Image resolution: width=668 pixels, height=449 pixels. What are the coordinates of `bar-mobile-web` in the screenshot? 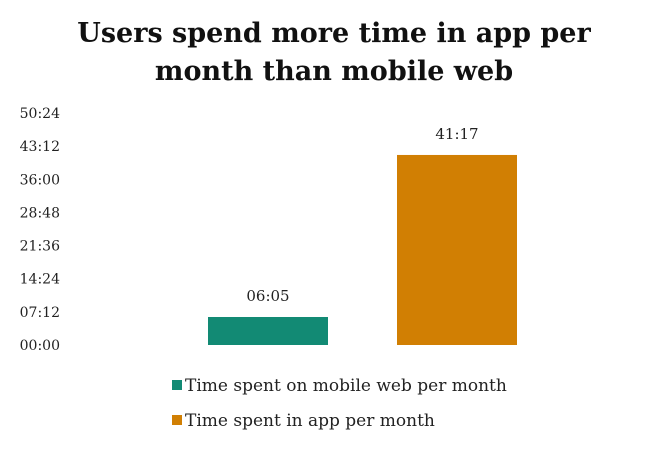 It's located at (268, 330).